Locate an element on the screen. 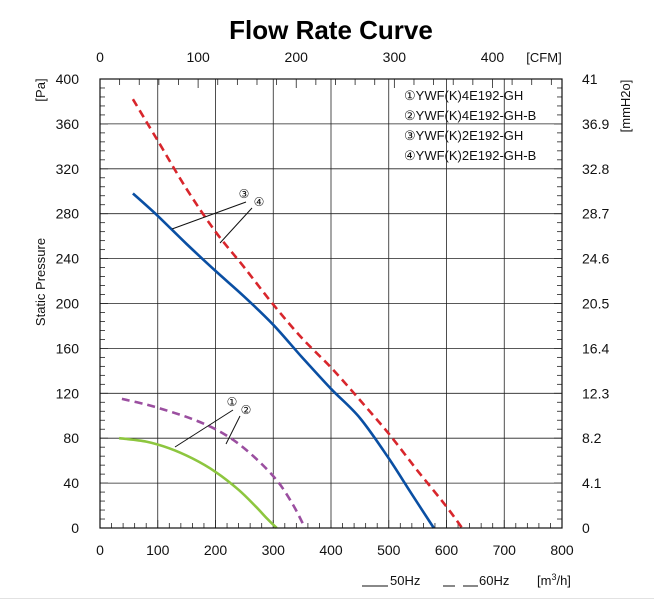 This screenshot has height=602, width=654. top-tick-label: 300 is located at coordinates (395, 57).